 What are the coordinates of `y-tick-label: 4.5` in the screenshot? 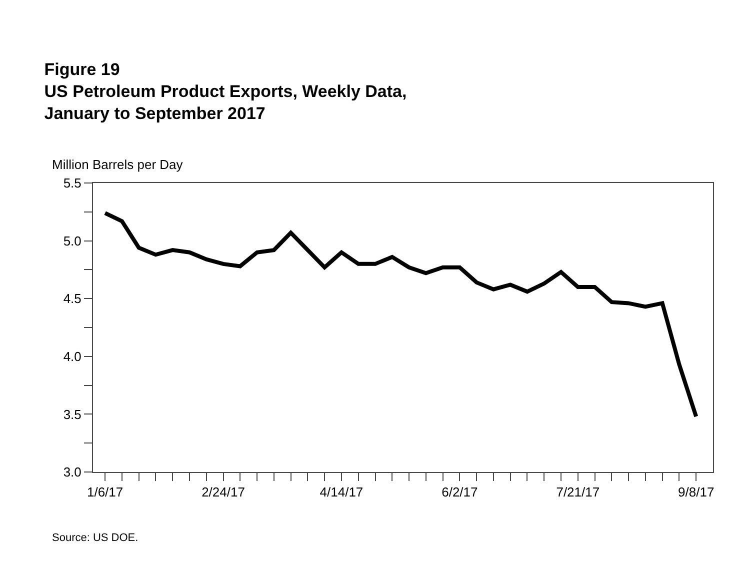 It's located at (72, 298).